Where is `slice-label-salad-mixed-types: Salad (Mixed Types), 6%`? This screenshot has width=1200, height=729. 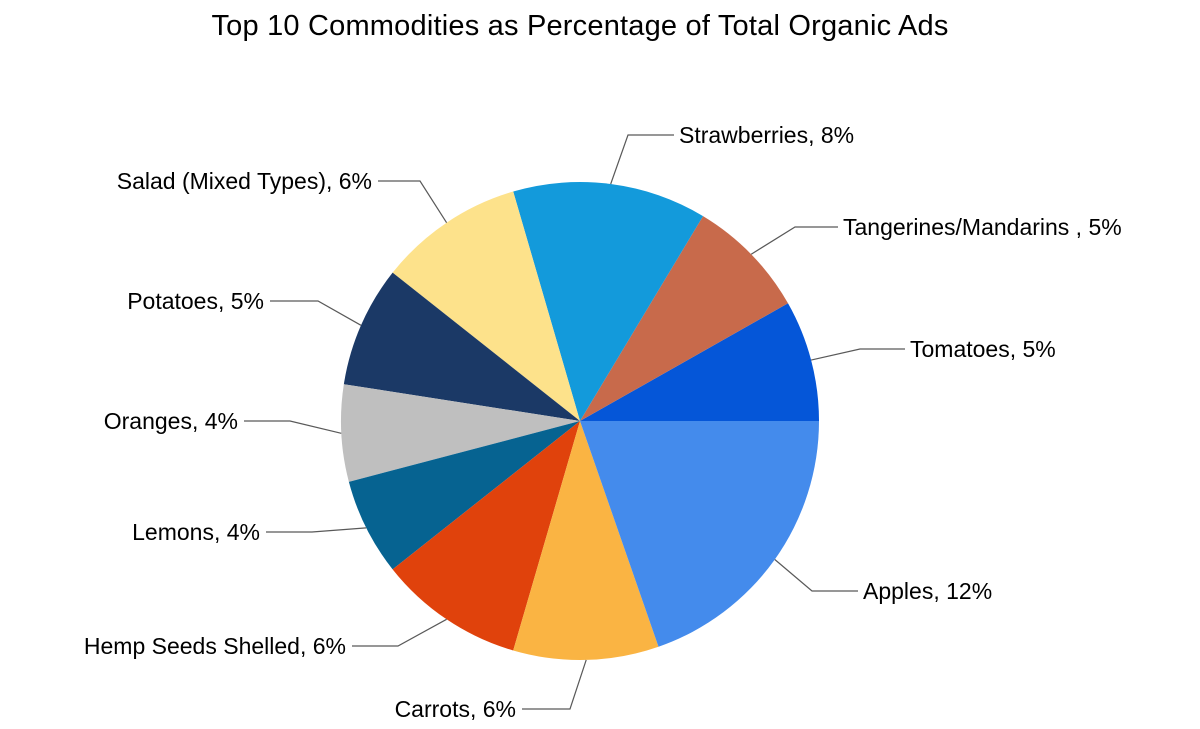 slice-label-salad-mixed-types: Salad (Mixed Types), 6% is located at coordinates (244, 181).